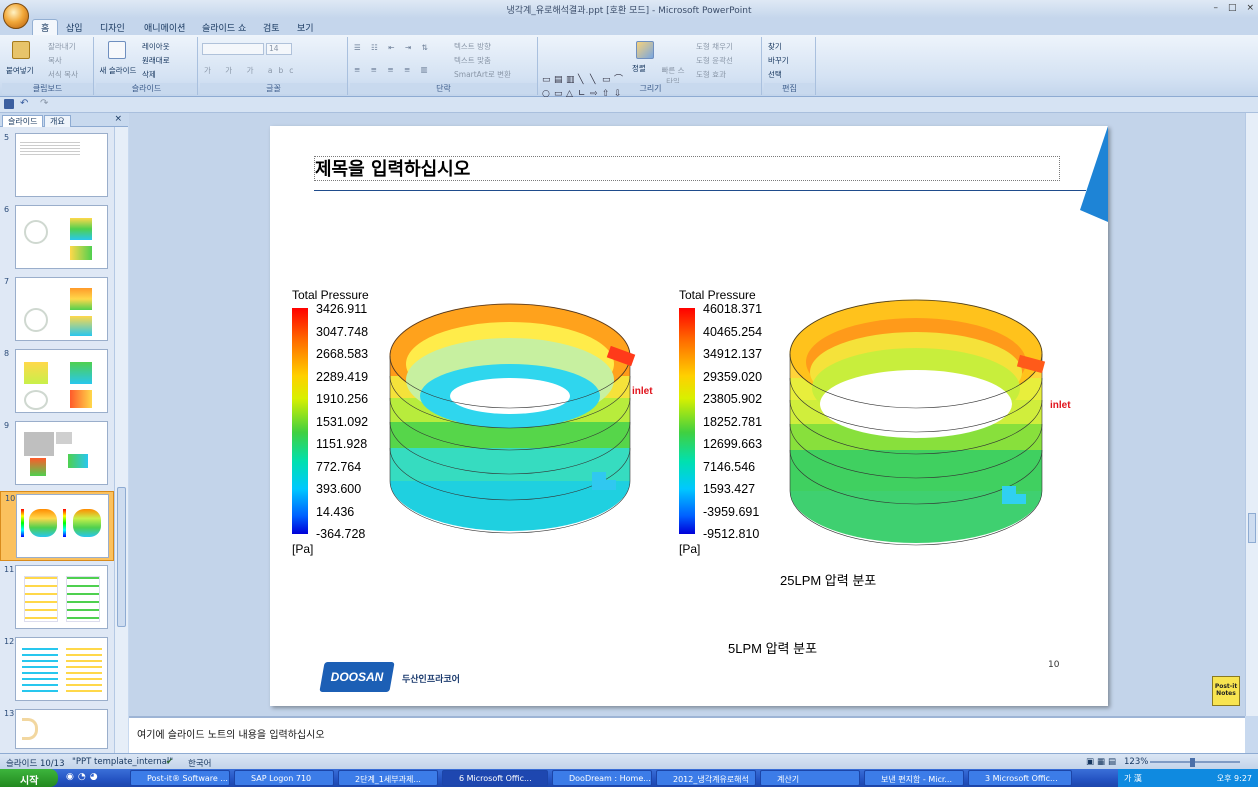  What do you see at coordinates (44, 103) in the screenshot?
I see `redo-icon: ↷` at bounding box center [44, 103].